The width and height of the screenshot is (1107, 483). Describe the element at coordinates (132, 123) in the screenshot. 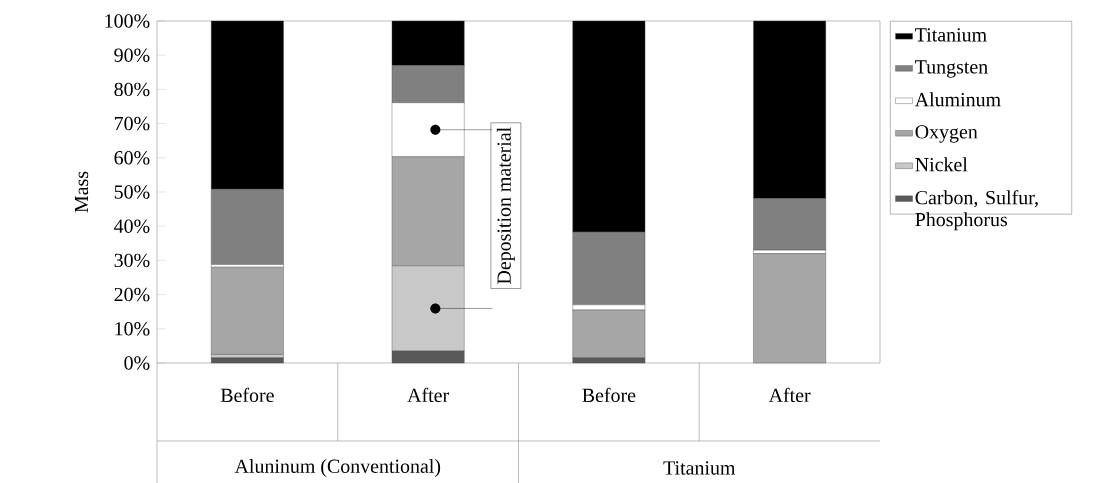

I see `y-tick-label: 70%` at that location.